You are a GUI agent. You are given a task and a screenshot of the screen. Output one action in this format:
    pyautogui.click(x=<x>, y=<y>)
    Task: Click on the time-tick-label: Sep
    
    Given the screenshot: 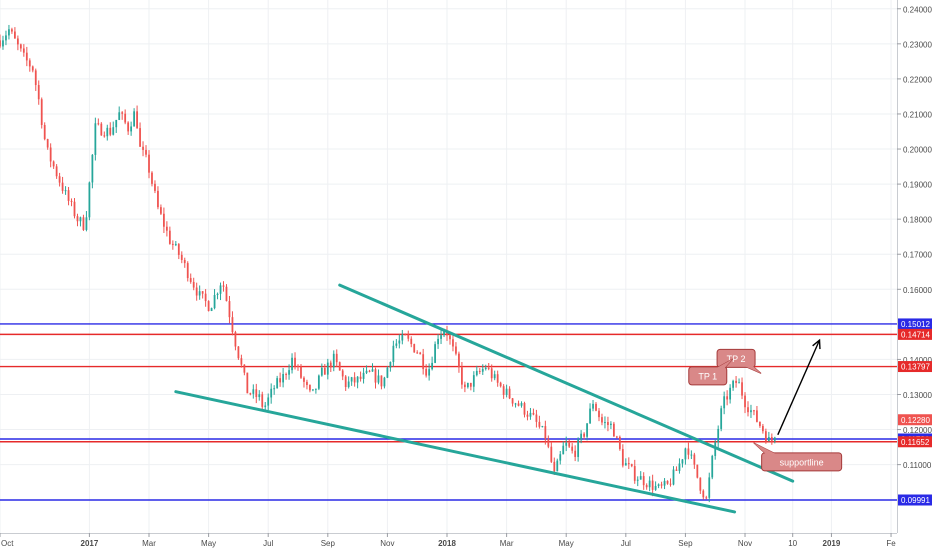 What is the action you would take?
    pyautogui.click(x=685, y=543)
    